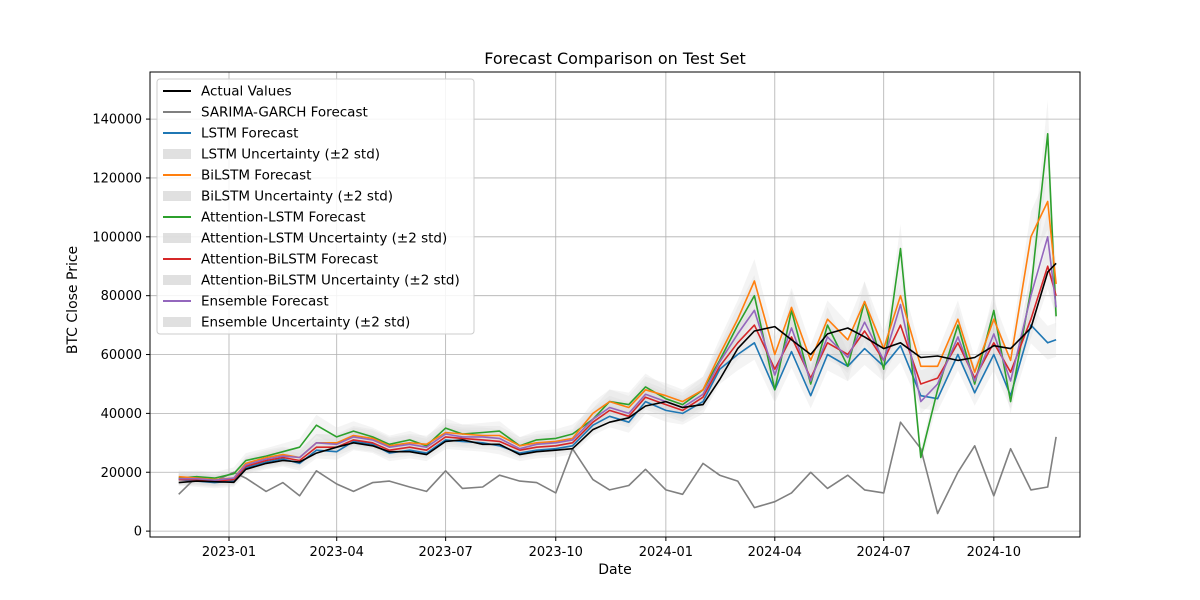 The width and height of the screenshot is (1200, 600). Describe the element at coordinates (289, 260) in the screenshot. I see `legend-label: Attention-BiLSTM Forecast` at that location.